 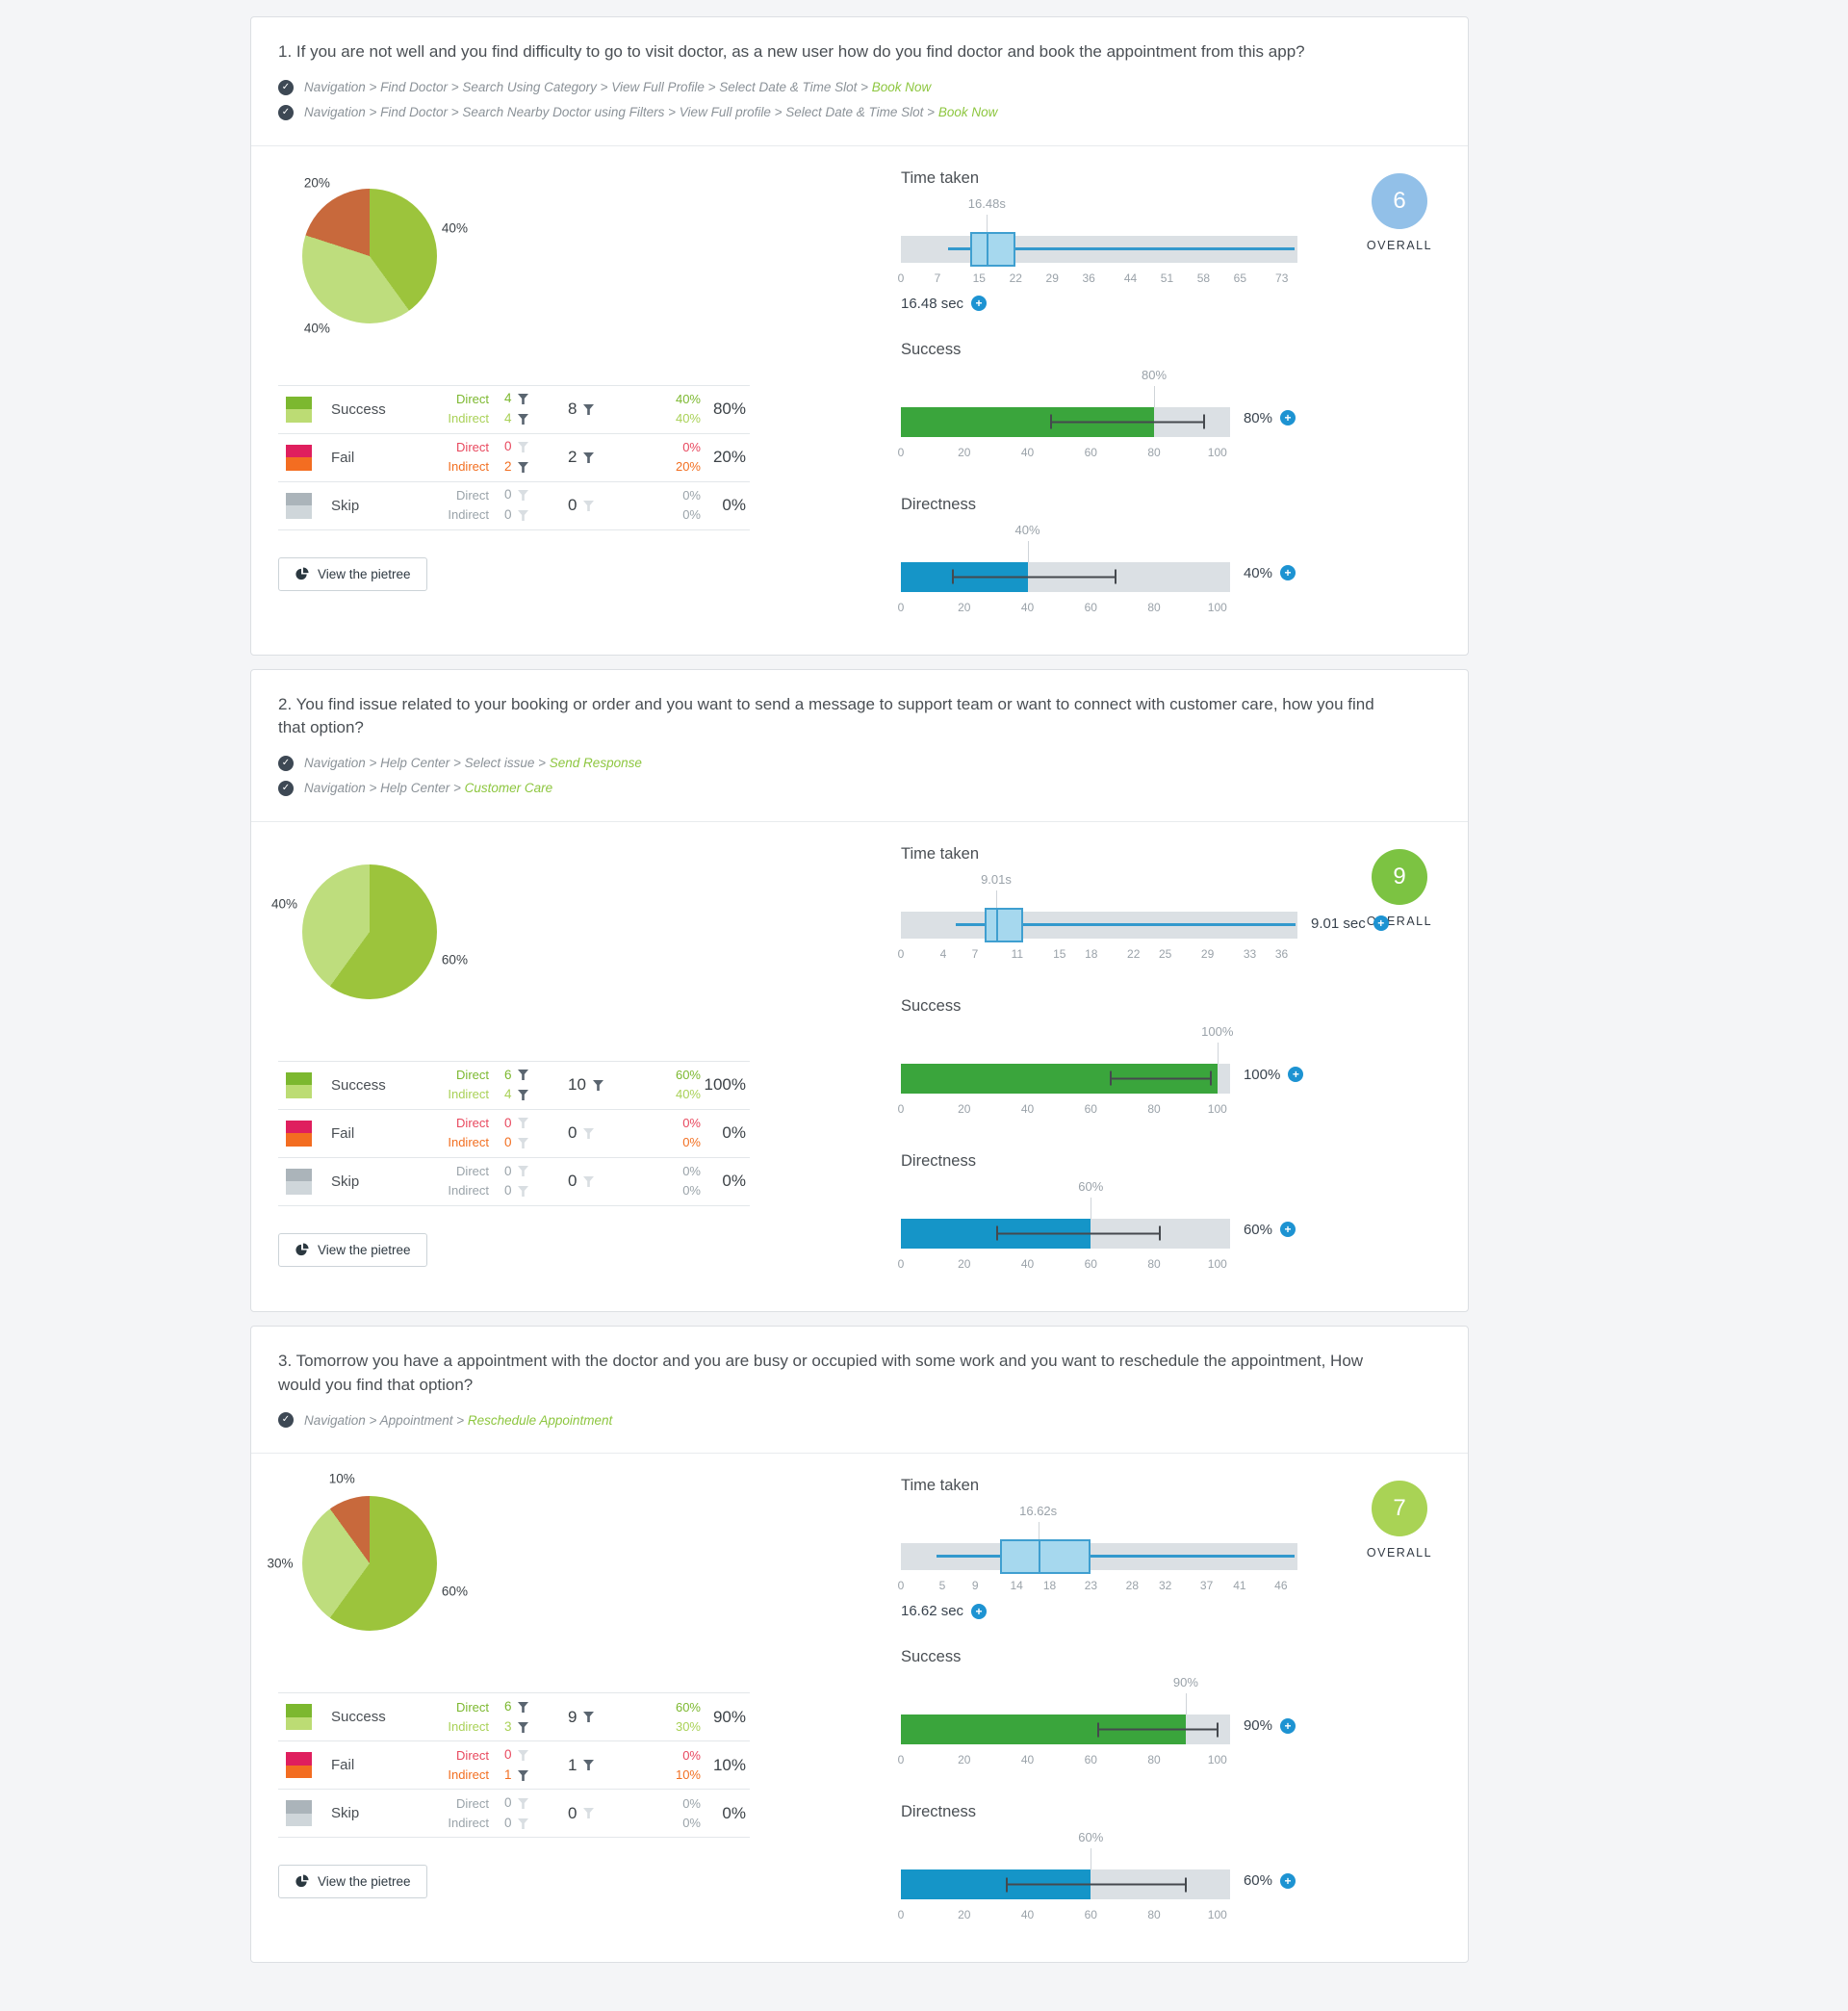 I want to click on median-marker-zone: 9.01s, so click(x=1099, y=890).